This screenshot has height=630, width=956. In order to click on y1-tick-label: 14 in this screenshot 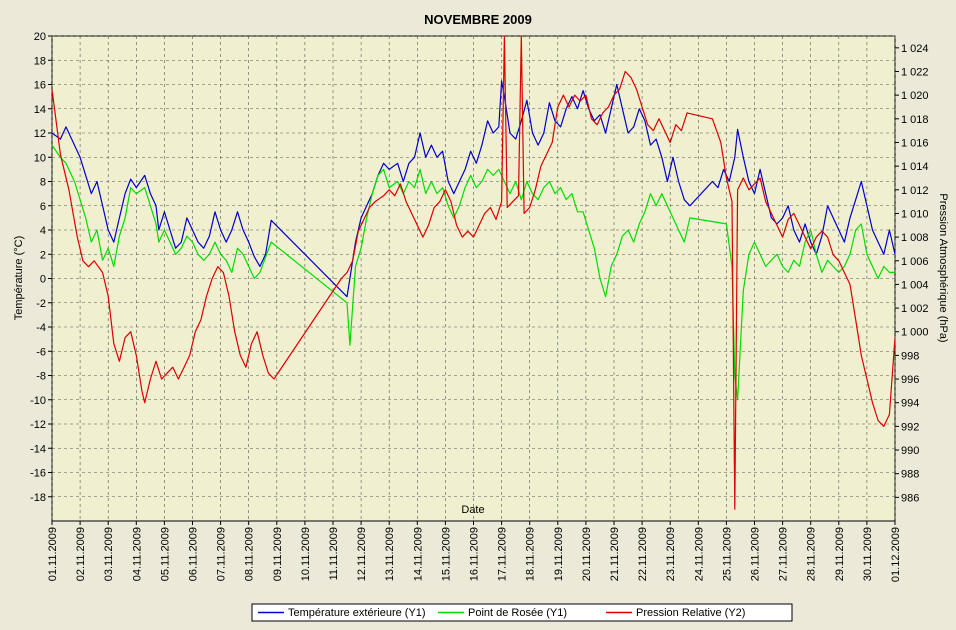, I will do `click(40, 110)`.